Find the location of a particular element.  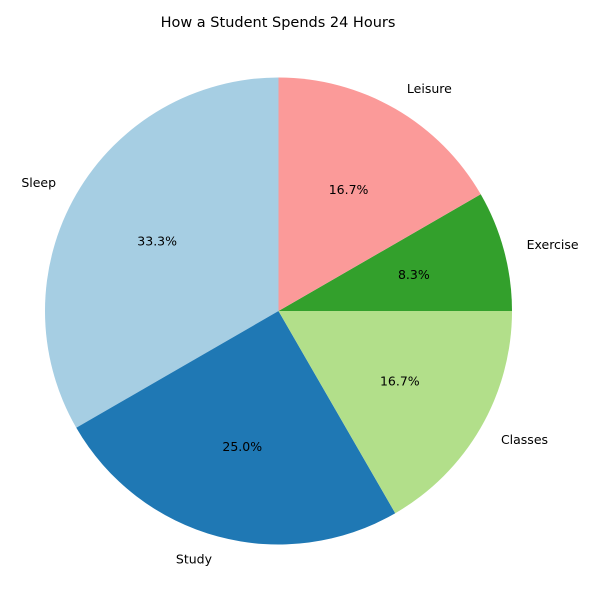

slice-label-leisure: Leisure is located at coordinates (429, 88).